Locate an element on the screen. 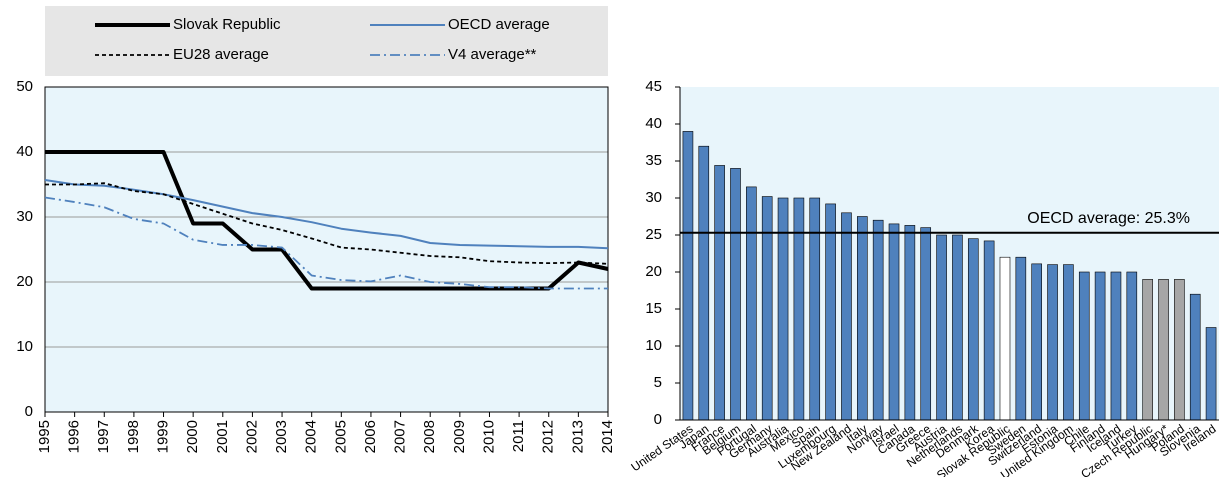 The height and width of the screenshot is (477, 1219). x-tick-label: 2002 is located at coordinates (251, 436).